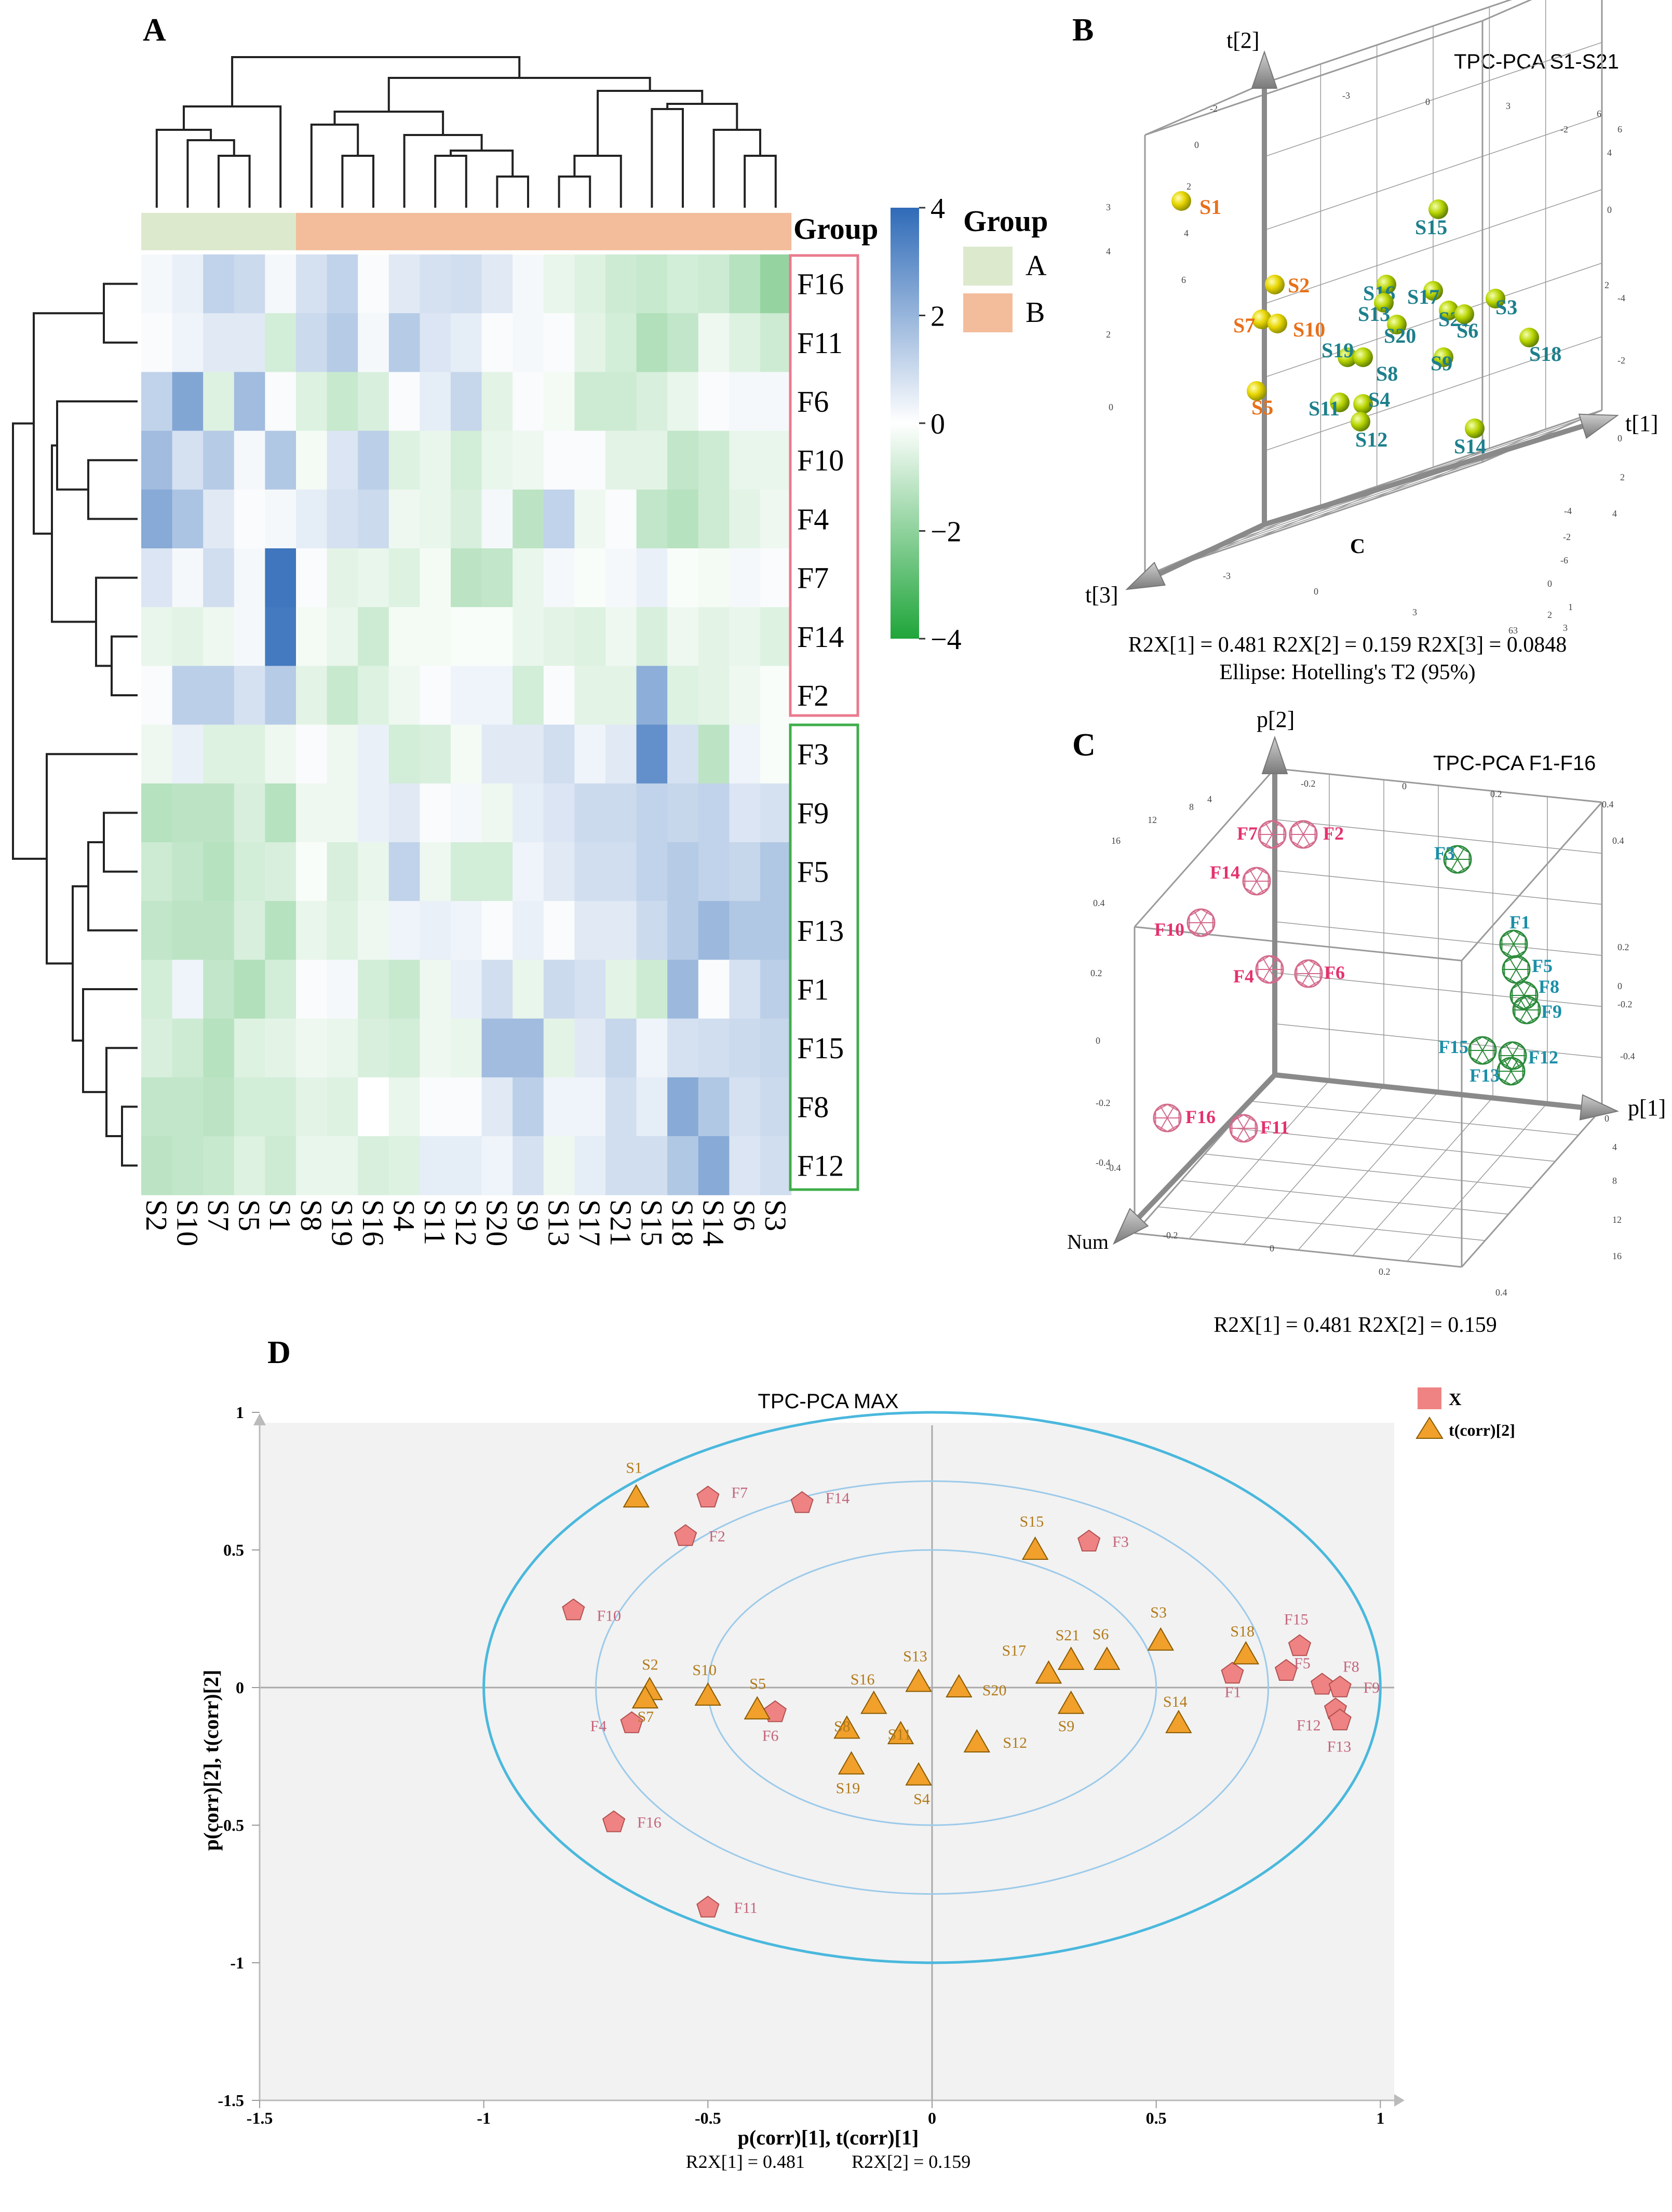 The image size is (1672, 2212). I want to click on heatmap-cell-F9-S5, so click(249, 813).